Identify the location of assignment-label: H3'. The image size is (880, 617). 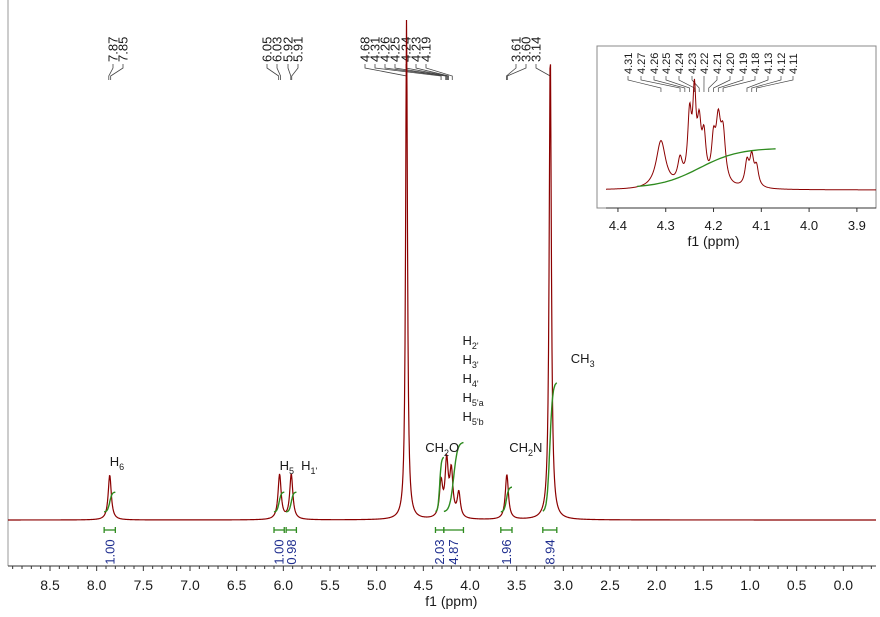
(471, 361).